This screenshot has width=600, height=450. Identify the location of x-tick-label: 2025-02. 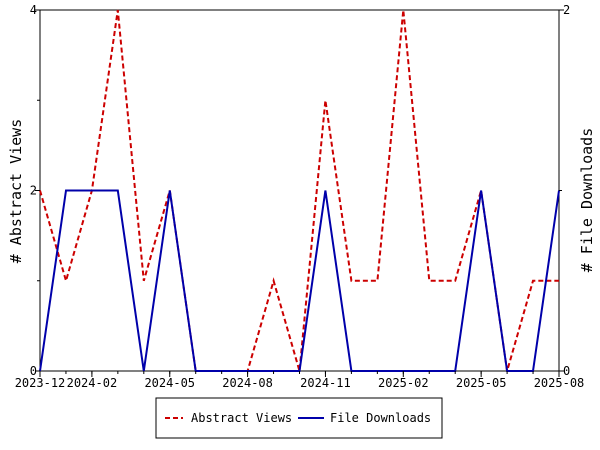
(403, 383).